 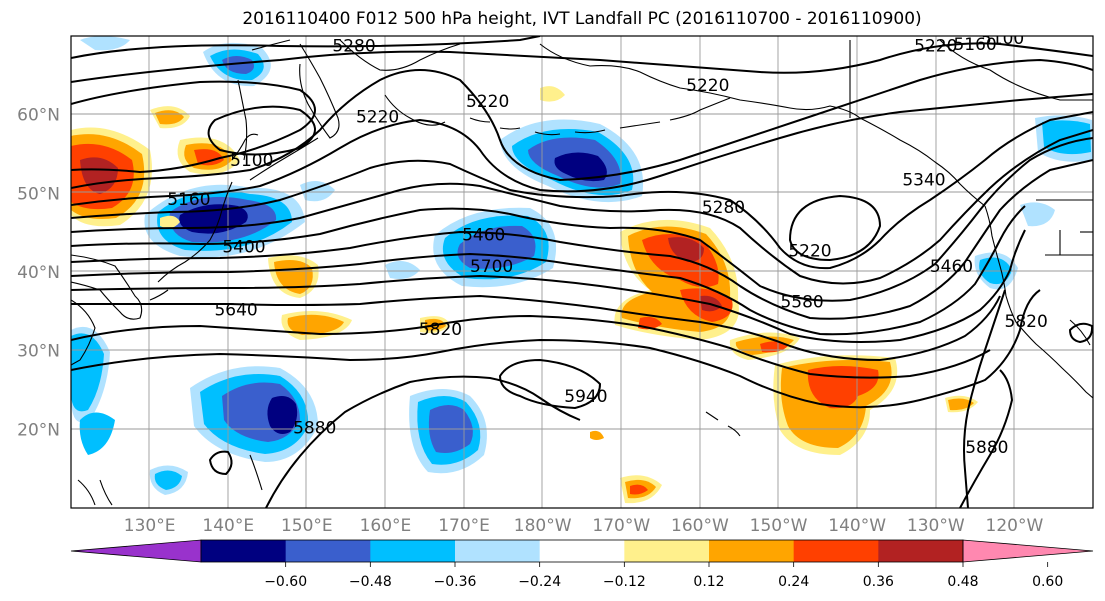 I want to click on colorbar-tick-label: −0.48, so click(x=370, y=582).